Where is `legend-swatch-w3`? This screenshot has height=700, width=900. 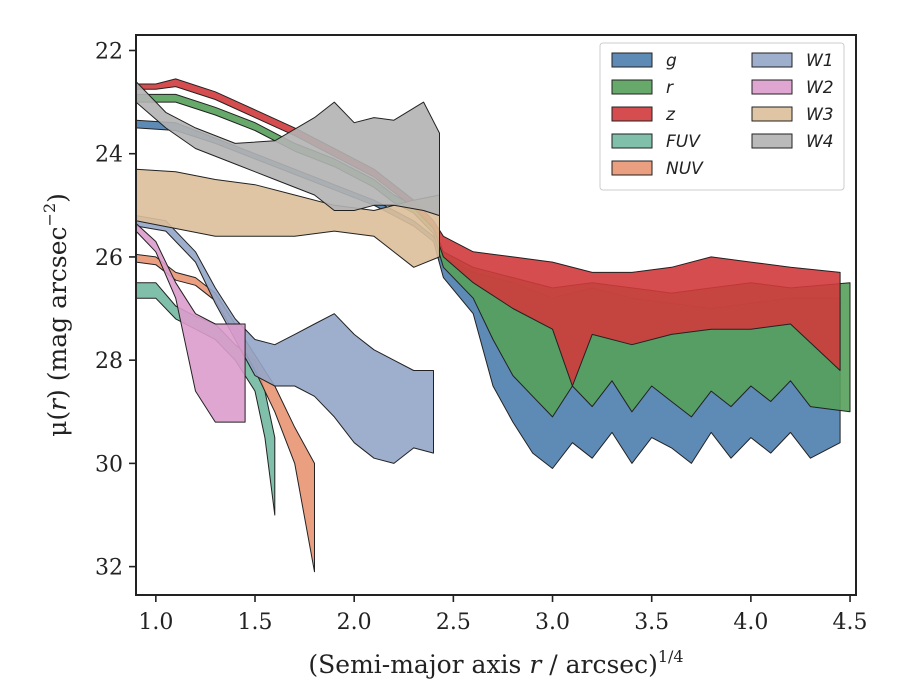
legend-swatch-w3 is located at coordinates (772, 114).